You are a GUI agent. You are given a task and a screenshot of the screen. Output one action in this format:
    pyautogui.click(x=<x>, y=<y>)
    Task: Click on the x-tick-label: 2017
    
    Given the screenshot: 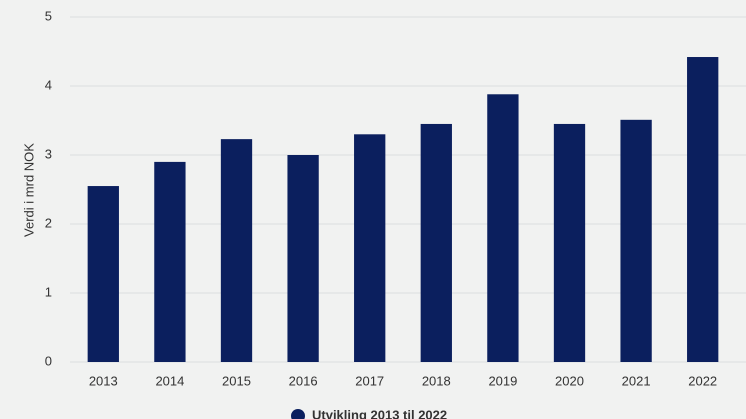 What is the action you would take?
    pyautogui.click(x=369, y=380)
    